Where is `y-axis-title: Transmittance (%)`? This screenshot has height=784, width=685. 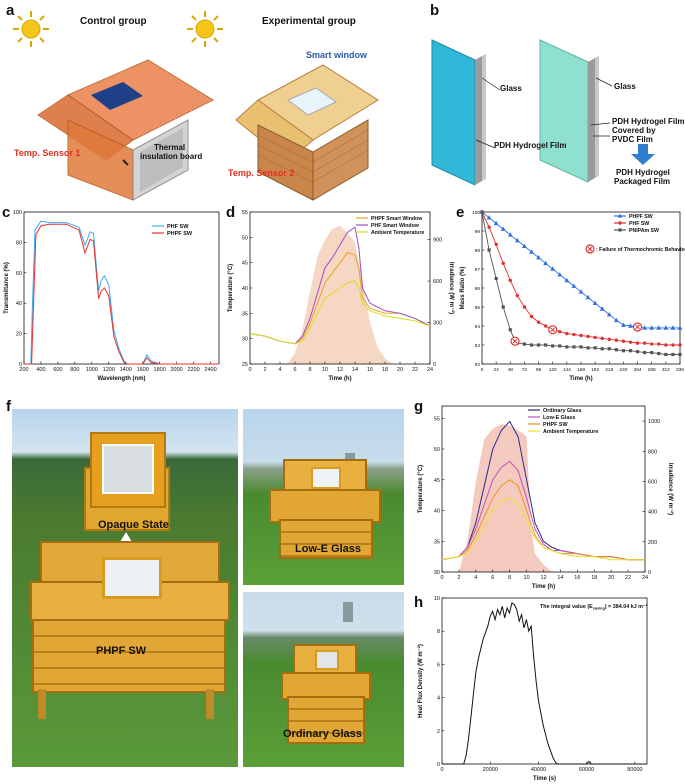 y-axis-title: Transmittance (%) is located at coordinates (7, 288).